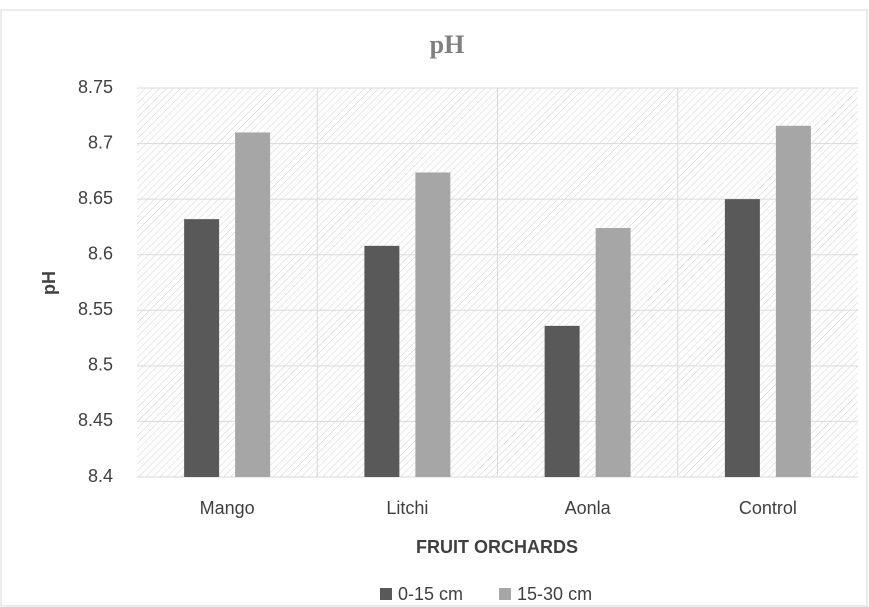 Image resolution: width=869 pixels, height=607 pixels. What do you see at coordinates (95, 309) in the screenshot?
I see `y-tick-label: 8.55` at bounding box center [95, 309].